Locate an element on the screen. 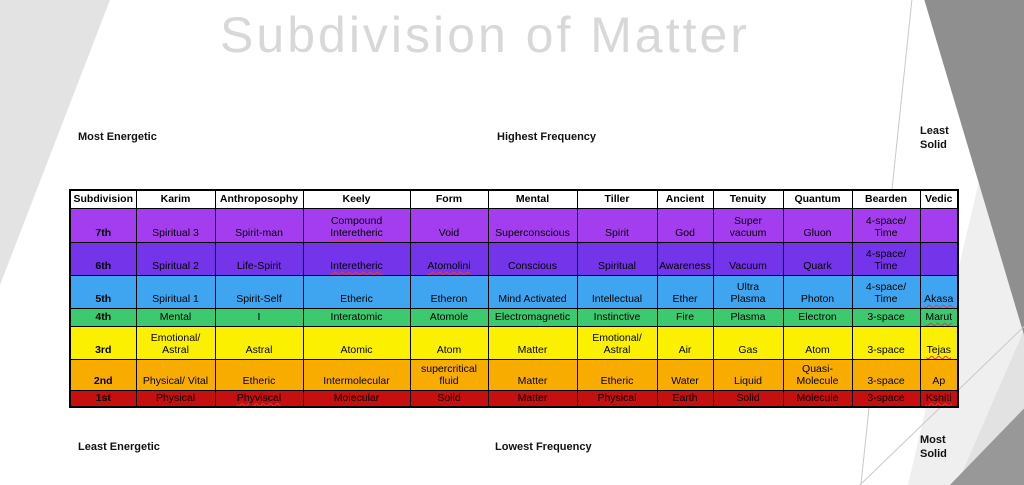  table-cell: Earth is located at coordinates (685, 398).